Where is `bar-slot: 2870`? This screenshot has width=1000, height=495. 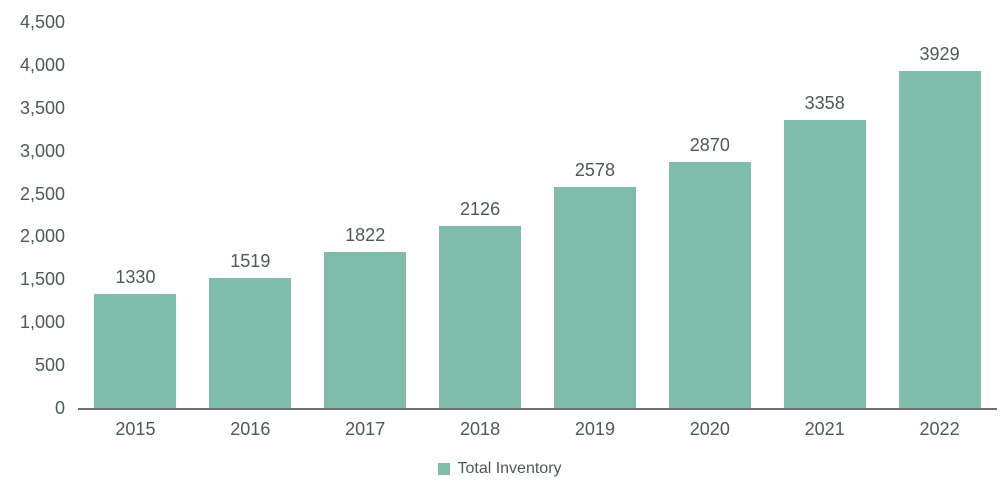 bar-slot: 2870 is located at coordinates (709, 215).